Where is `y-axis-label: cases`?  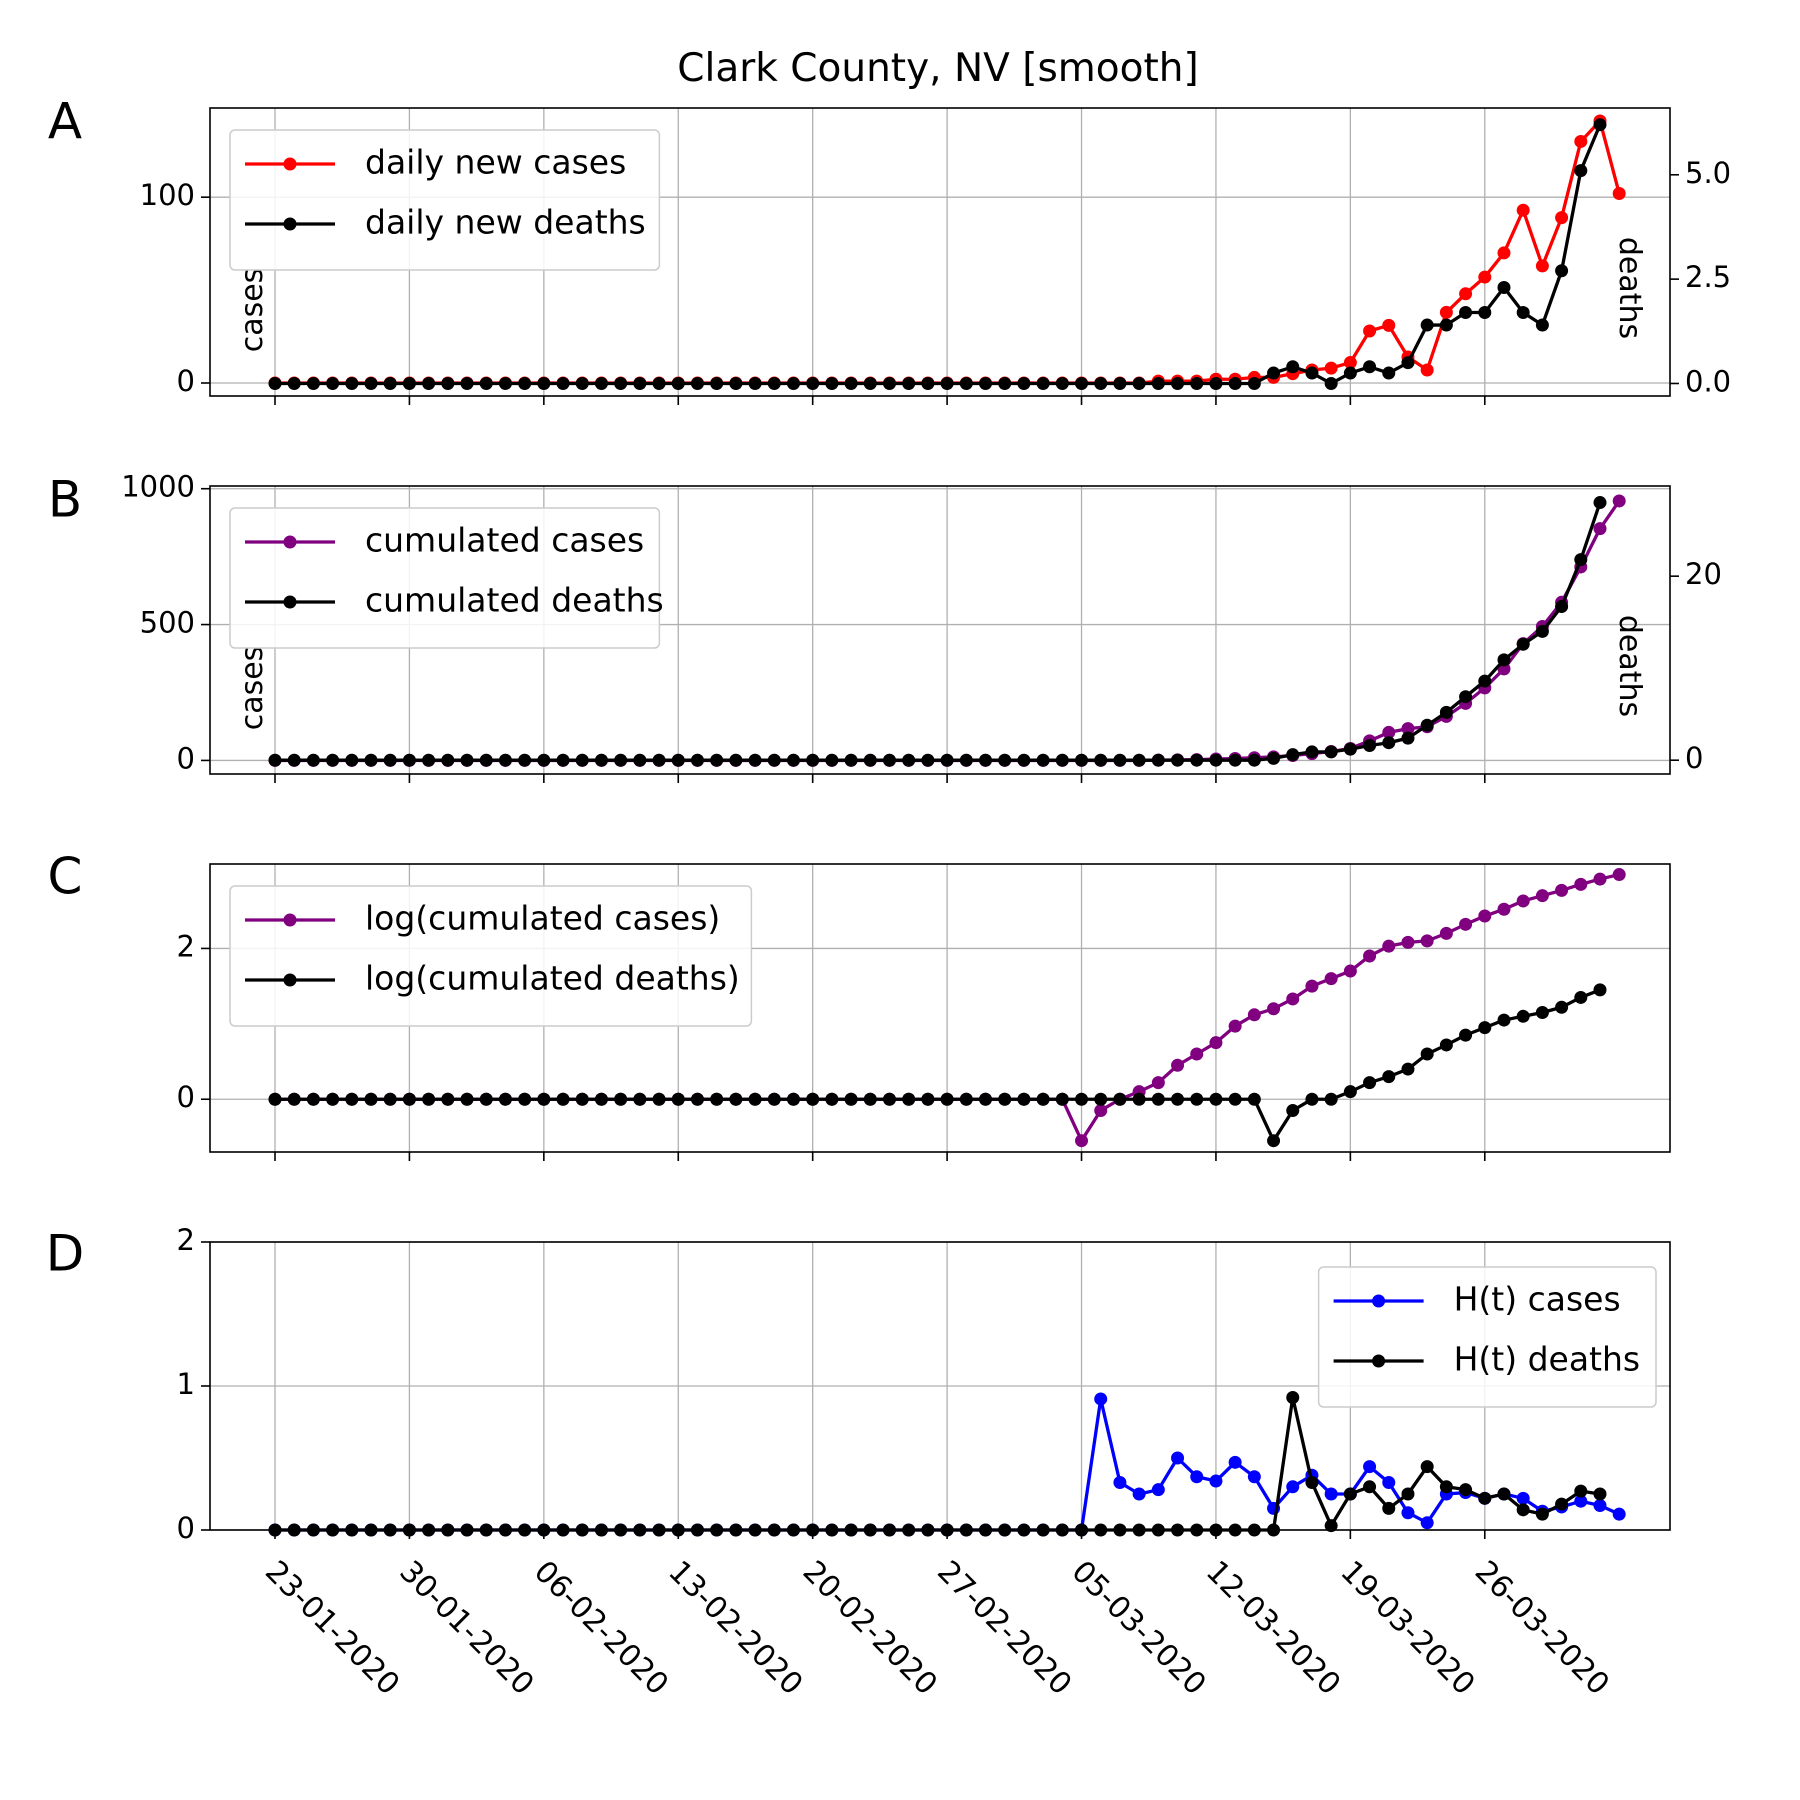
y-axis-label: cases is located at coordinates (252, 310).